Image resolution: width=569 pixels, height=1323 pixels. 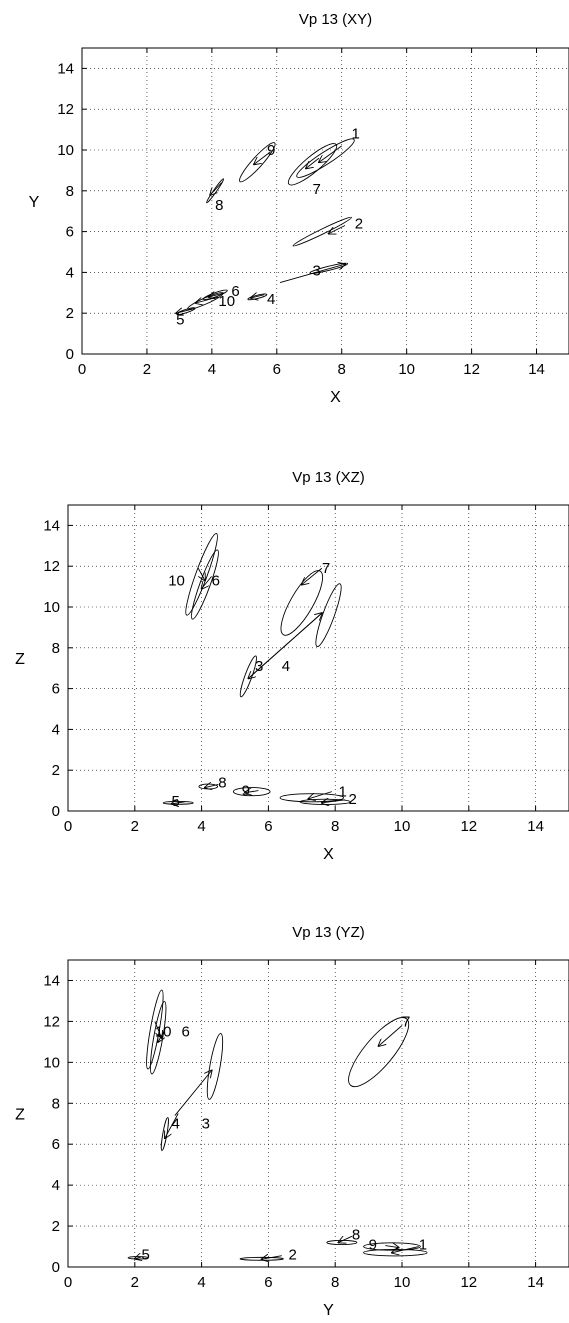 I want to click on x-axis-label: Y, so click(x=328, y=1310).